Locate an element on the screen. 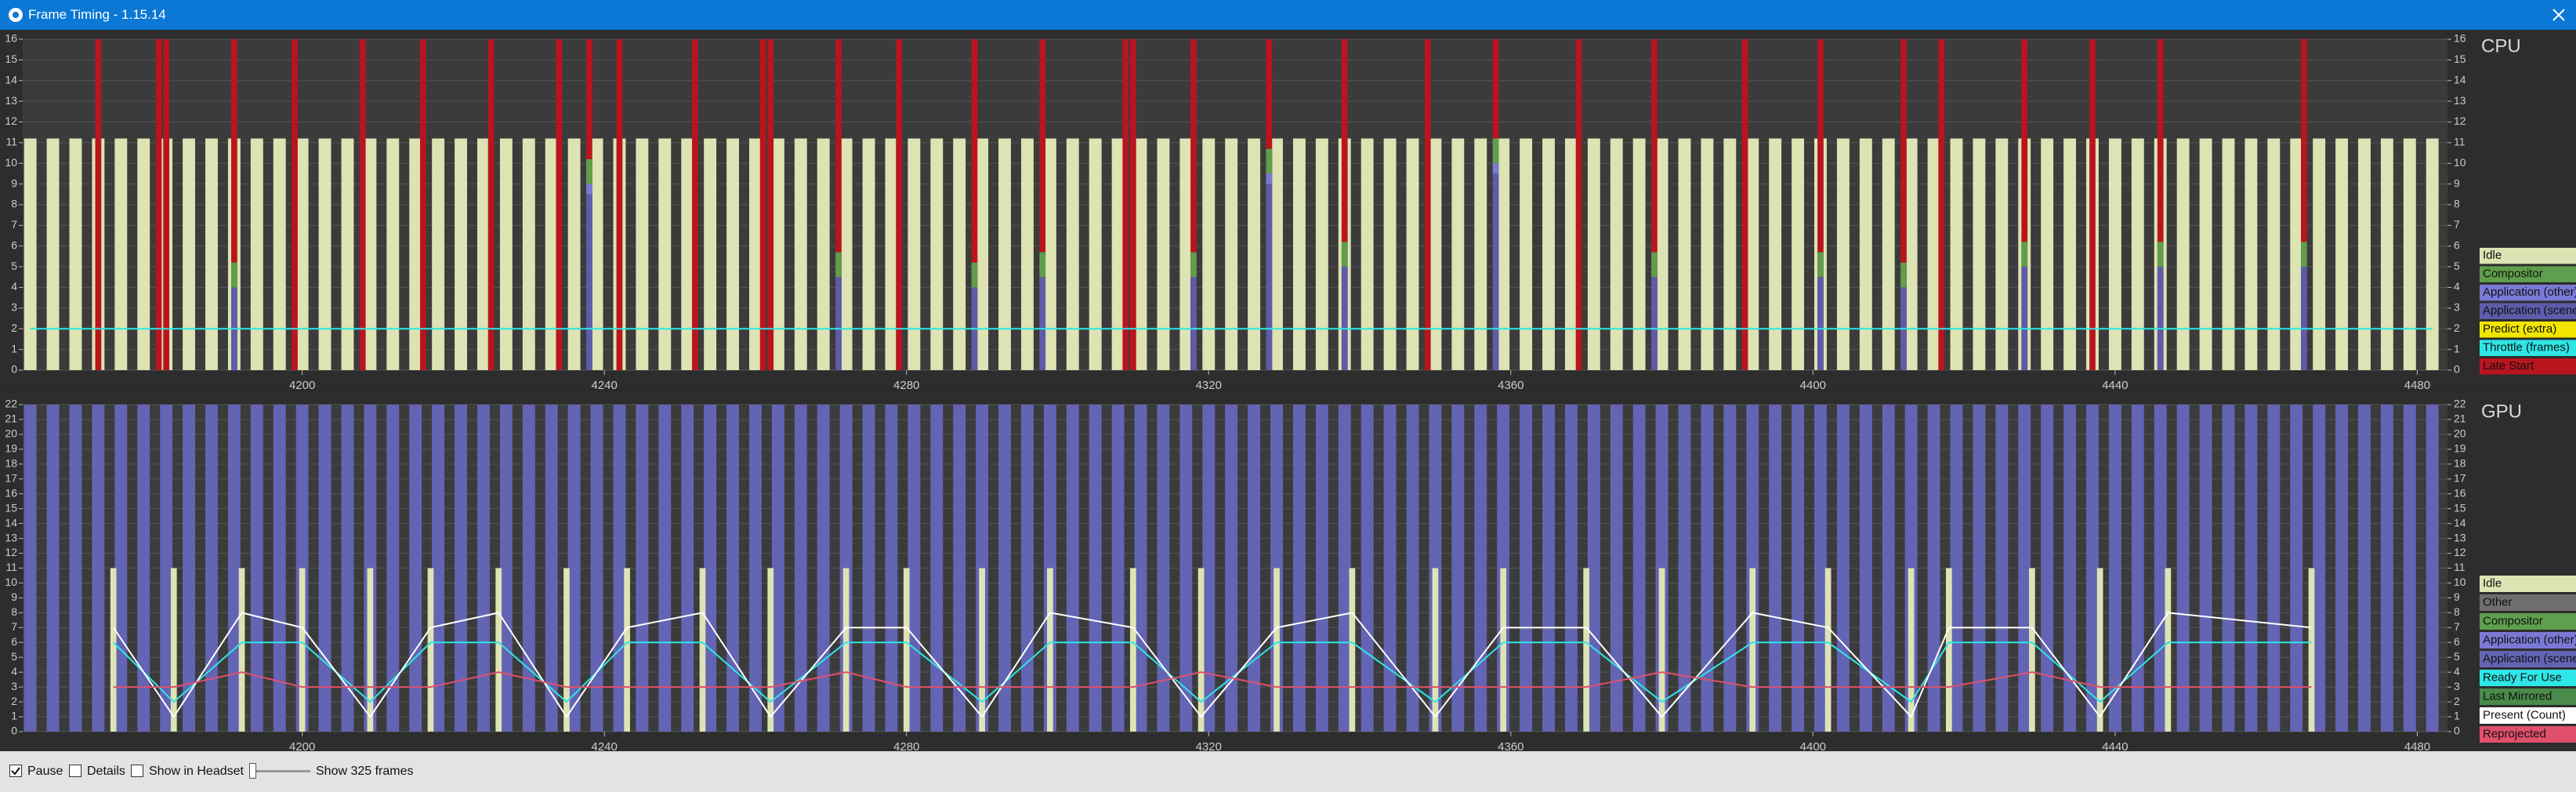 This screenshot has width=2576, height=792. y-tick-label: 7 is located at coordinates (2457, 224).